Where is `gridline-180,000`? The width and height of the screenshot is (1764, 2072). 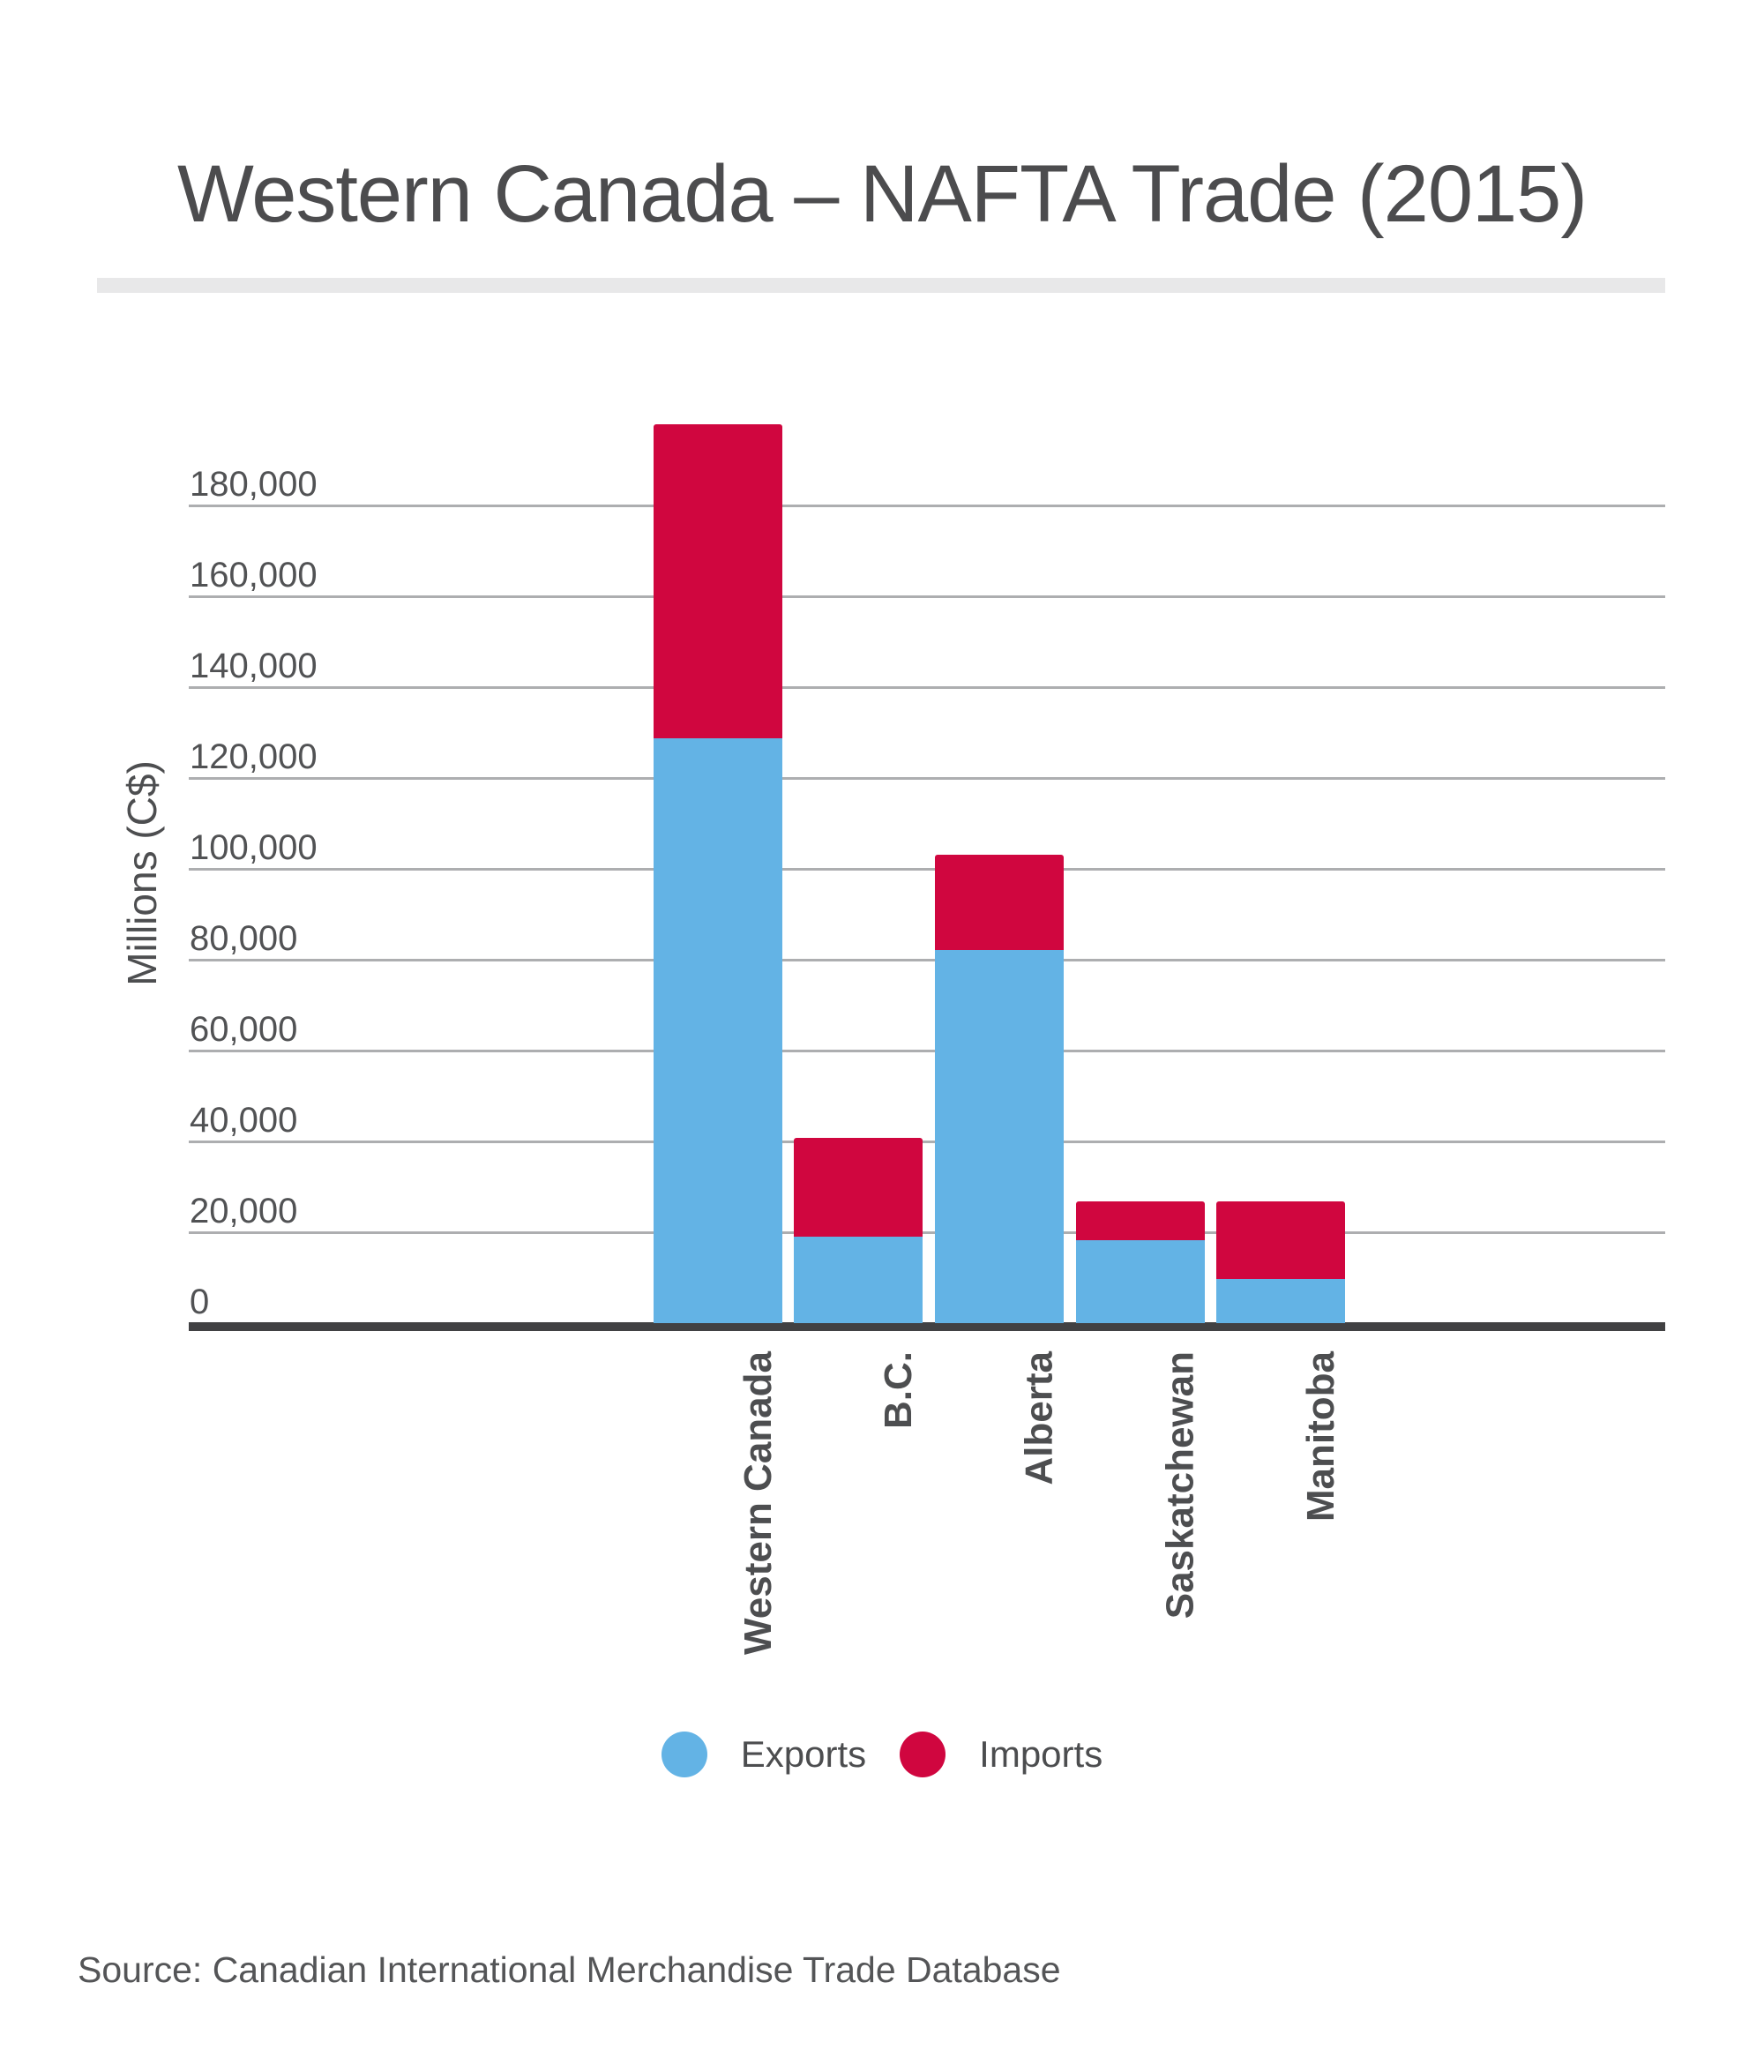 gridline-180,000 is located at coordinates (927, 506).